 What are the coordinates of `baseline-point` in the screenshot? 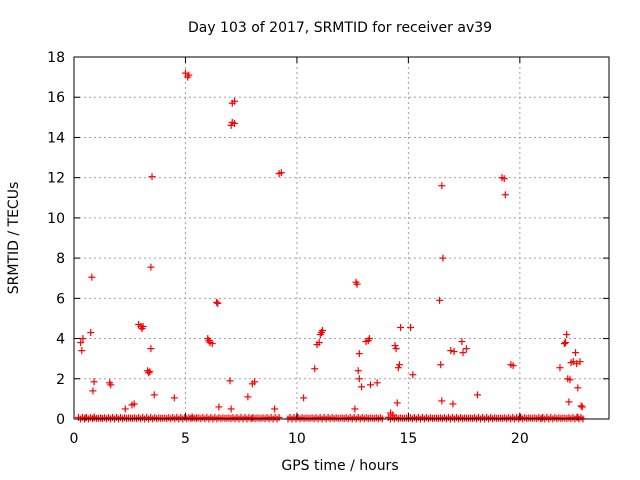 It's located at (279, 417).